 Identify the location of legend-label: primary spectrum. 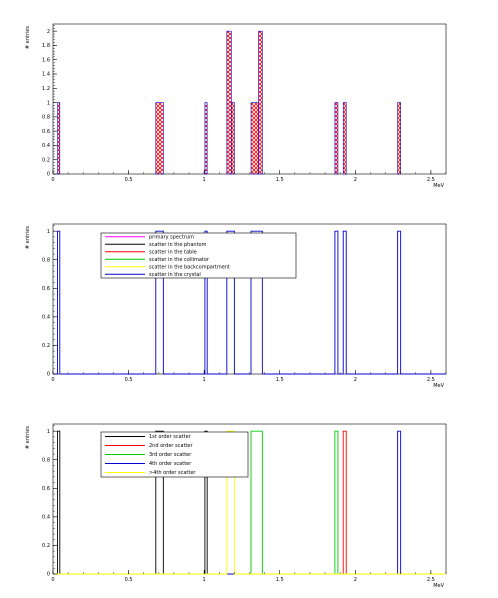
(171, 237).